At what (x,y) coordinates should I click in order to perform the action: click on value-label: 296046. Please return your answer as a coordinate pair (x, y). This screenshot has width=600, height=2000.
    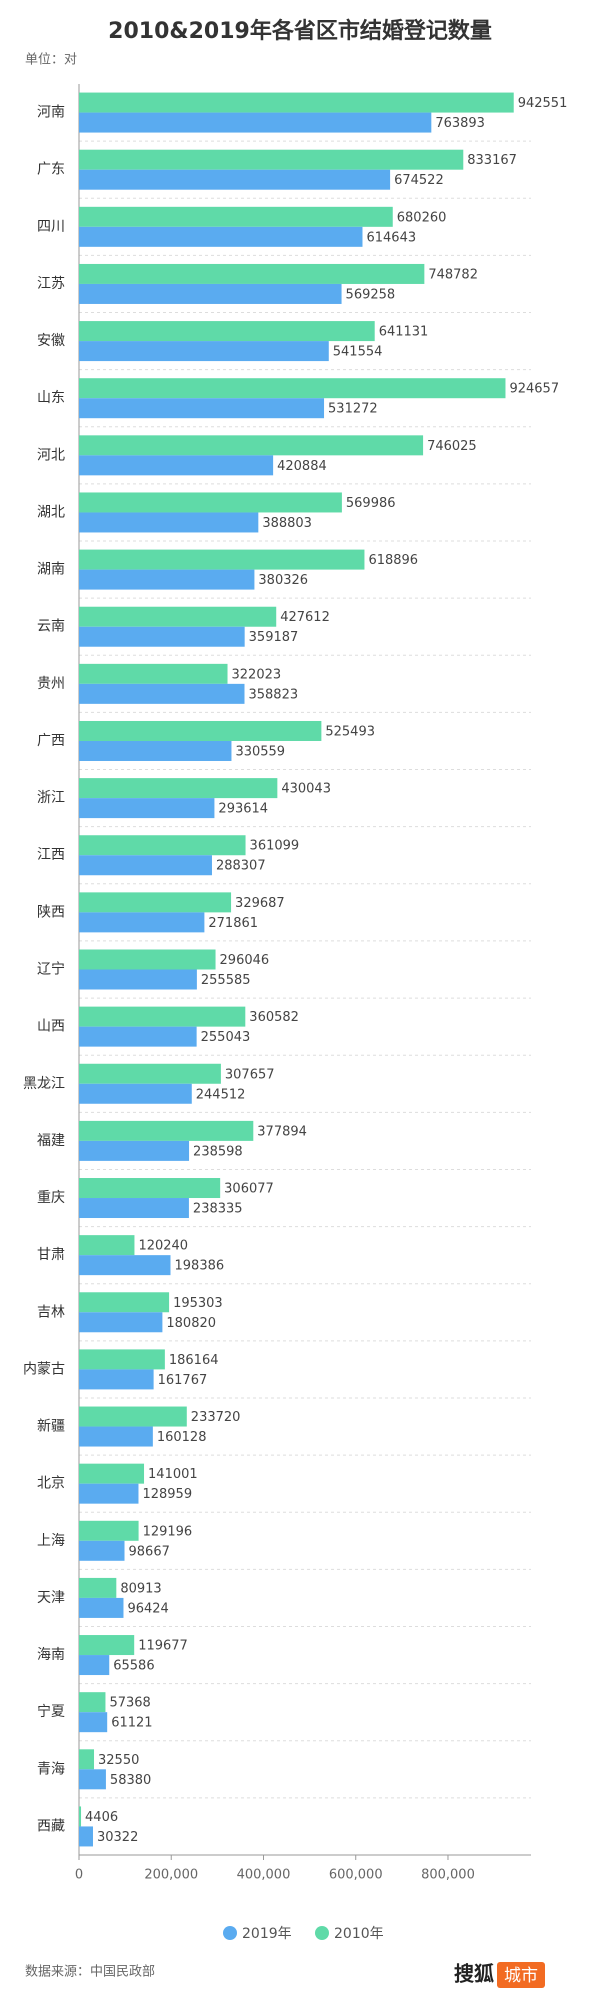
    Looking at the image, I should click on (245, 960).